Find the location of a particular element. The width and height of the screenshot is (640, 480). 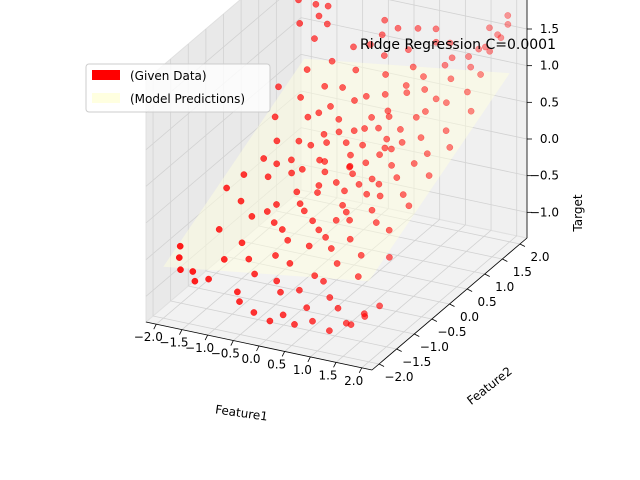

y-tick-label: 0.5 is located at coordinates (487, 302).